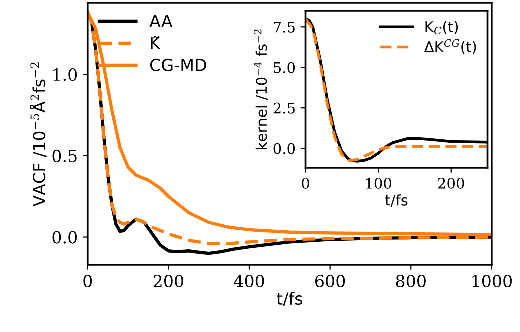  I want to click on x-tick-label: 400, so click(249, 281).